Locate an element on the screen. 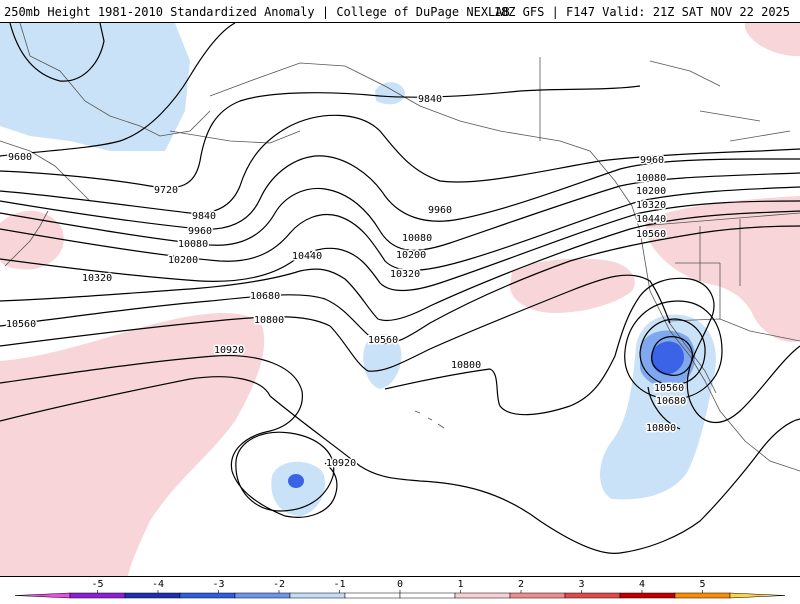 The width and height of the screenshot is (800, 604). colorbar-tick-label: -5 is located at coordinates (97, 584).